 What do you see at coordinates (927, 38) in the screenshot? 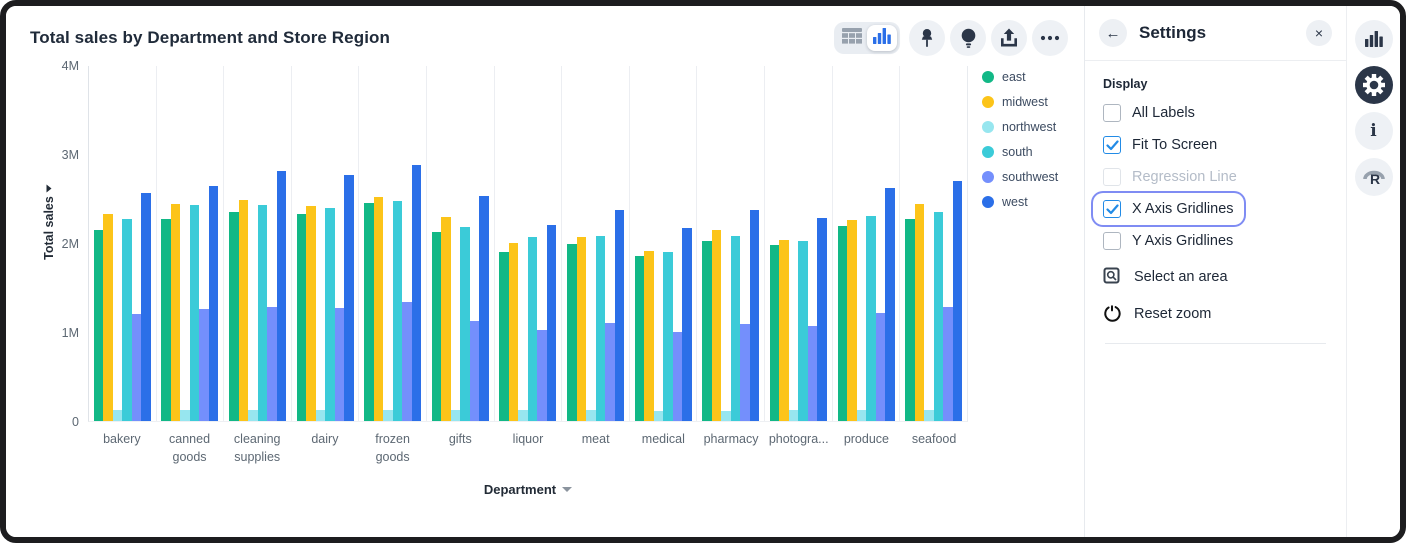
I see `pin-button` at bounding box center [927, 38].